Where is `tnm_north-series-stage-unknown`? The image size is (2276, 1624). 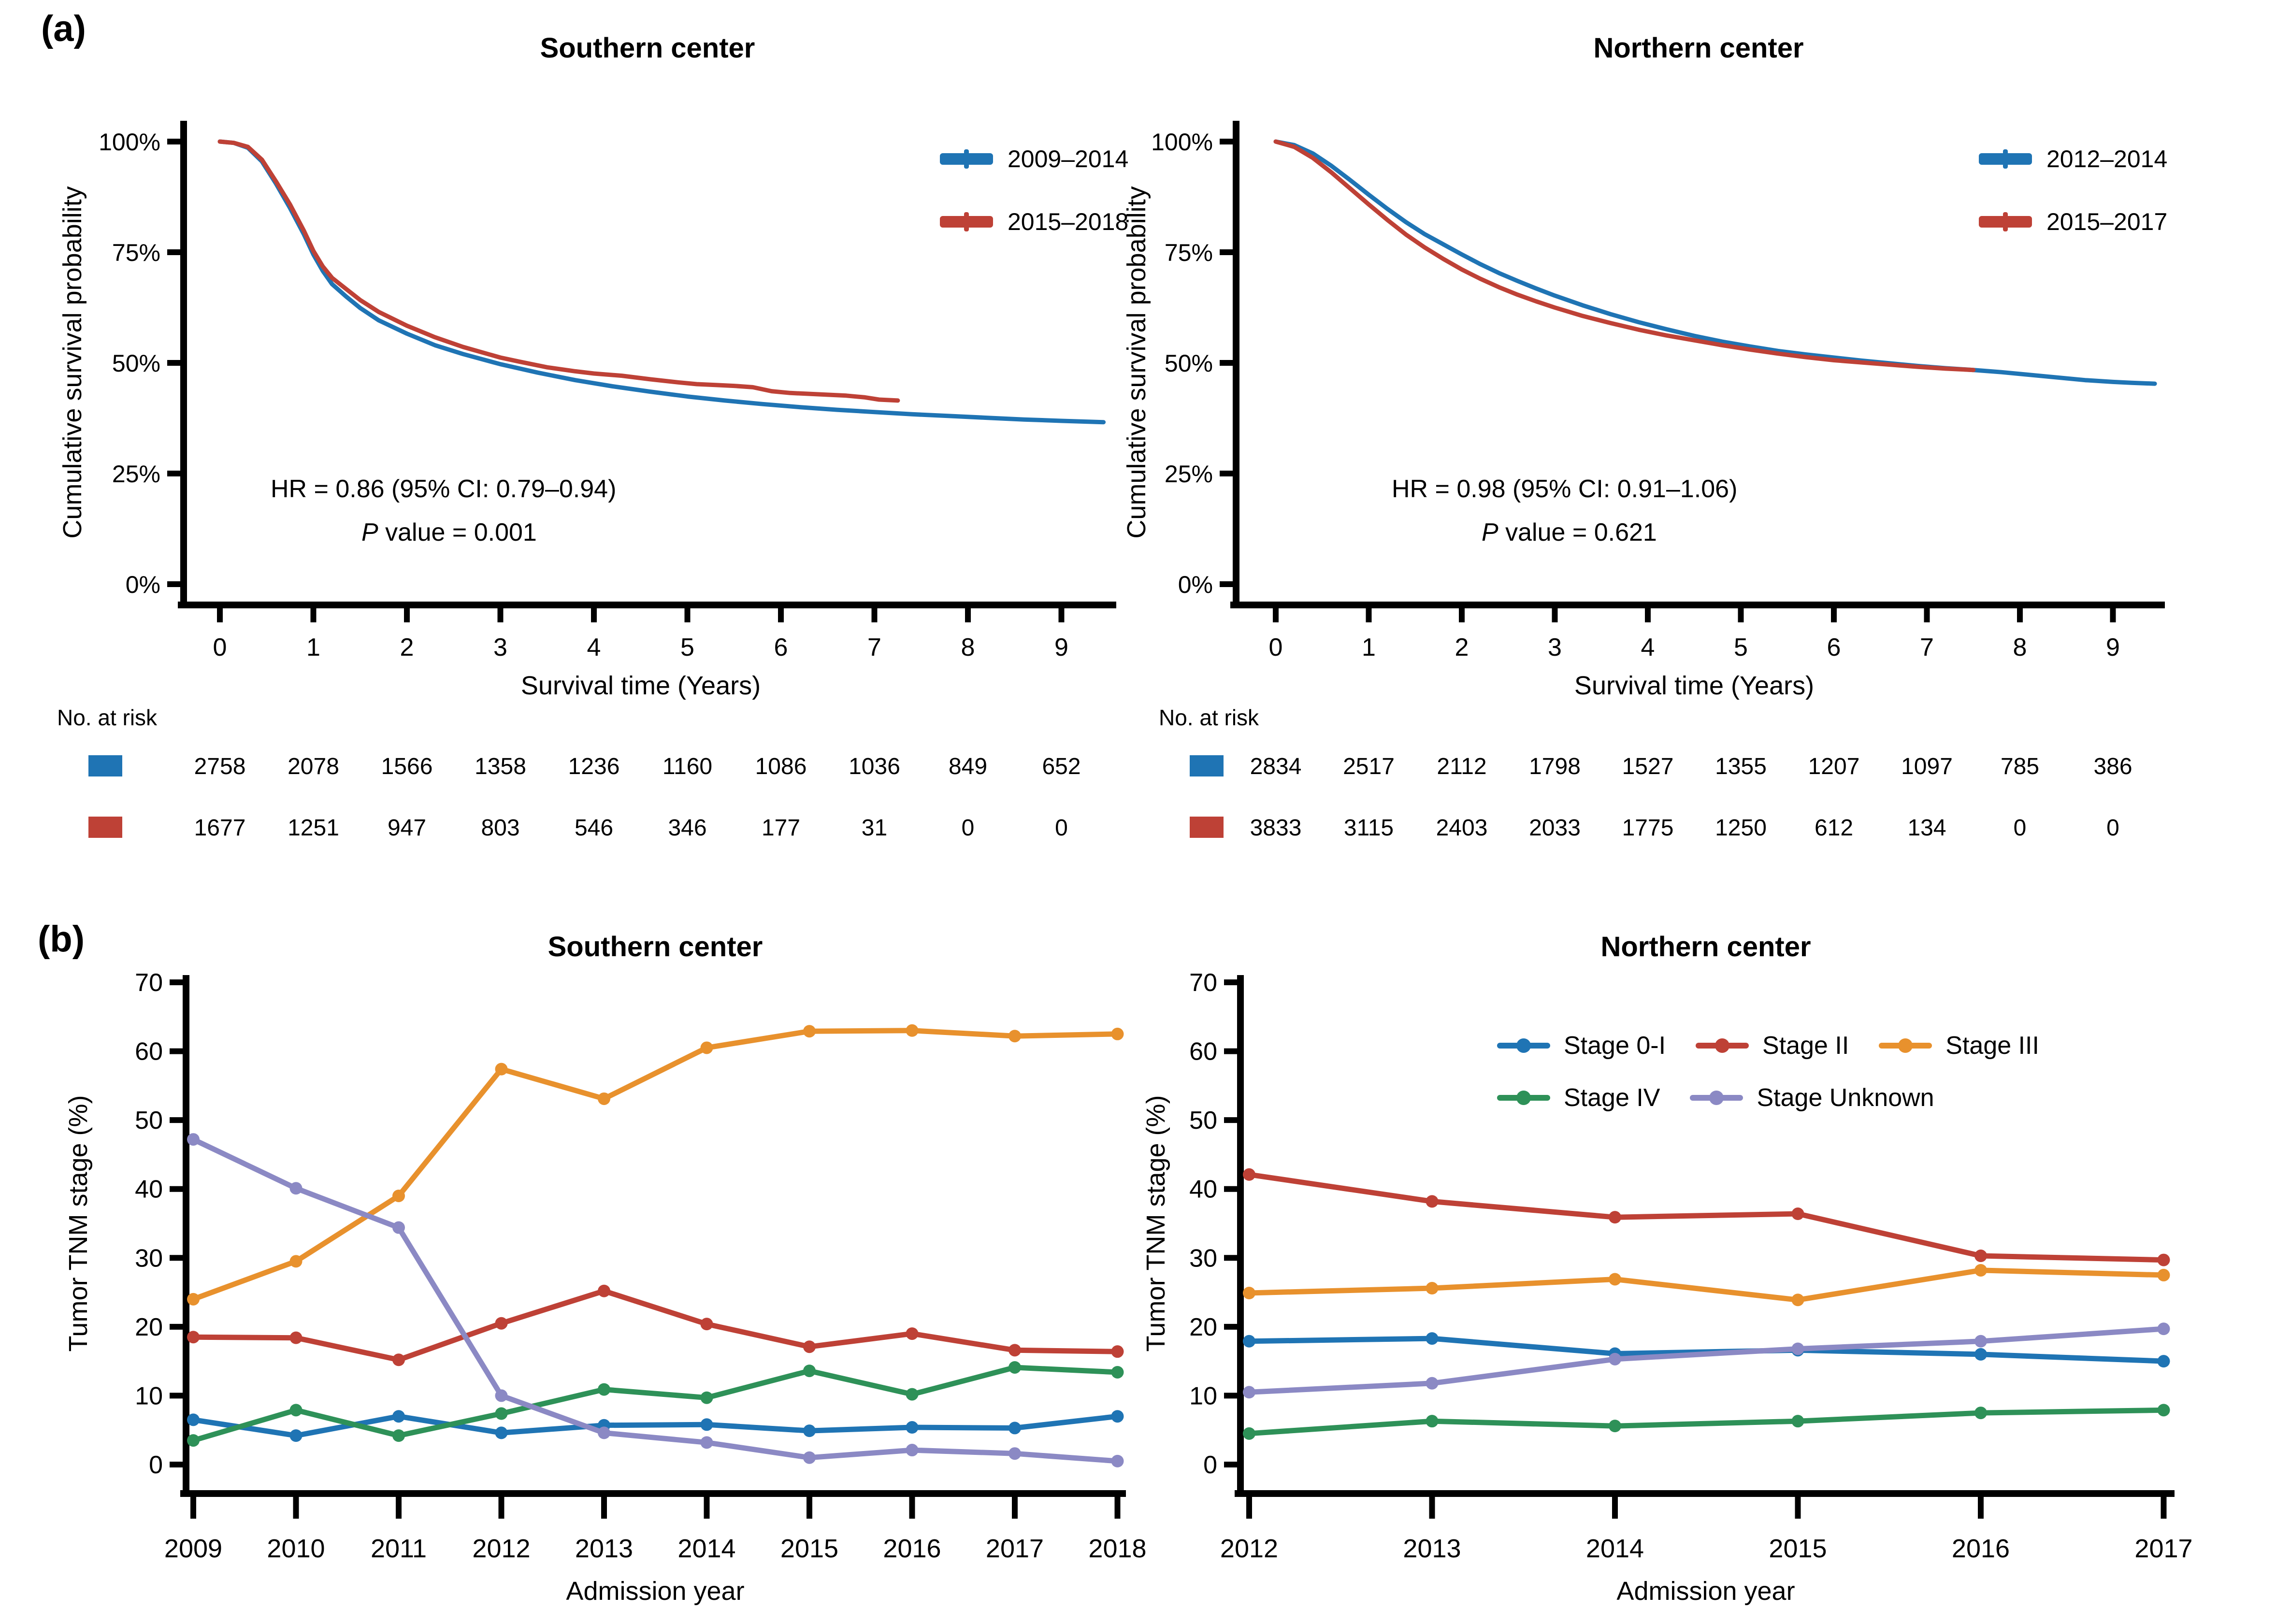 tnm_north-series-stage-unknown is located at coordinates (1706, 1361).